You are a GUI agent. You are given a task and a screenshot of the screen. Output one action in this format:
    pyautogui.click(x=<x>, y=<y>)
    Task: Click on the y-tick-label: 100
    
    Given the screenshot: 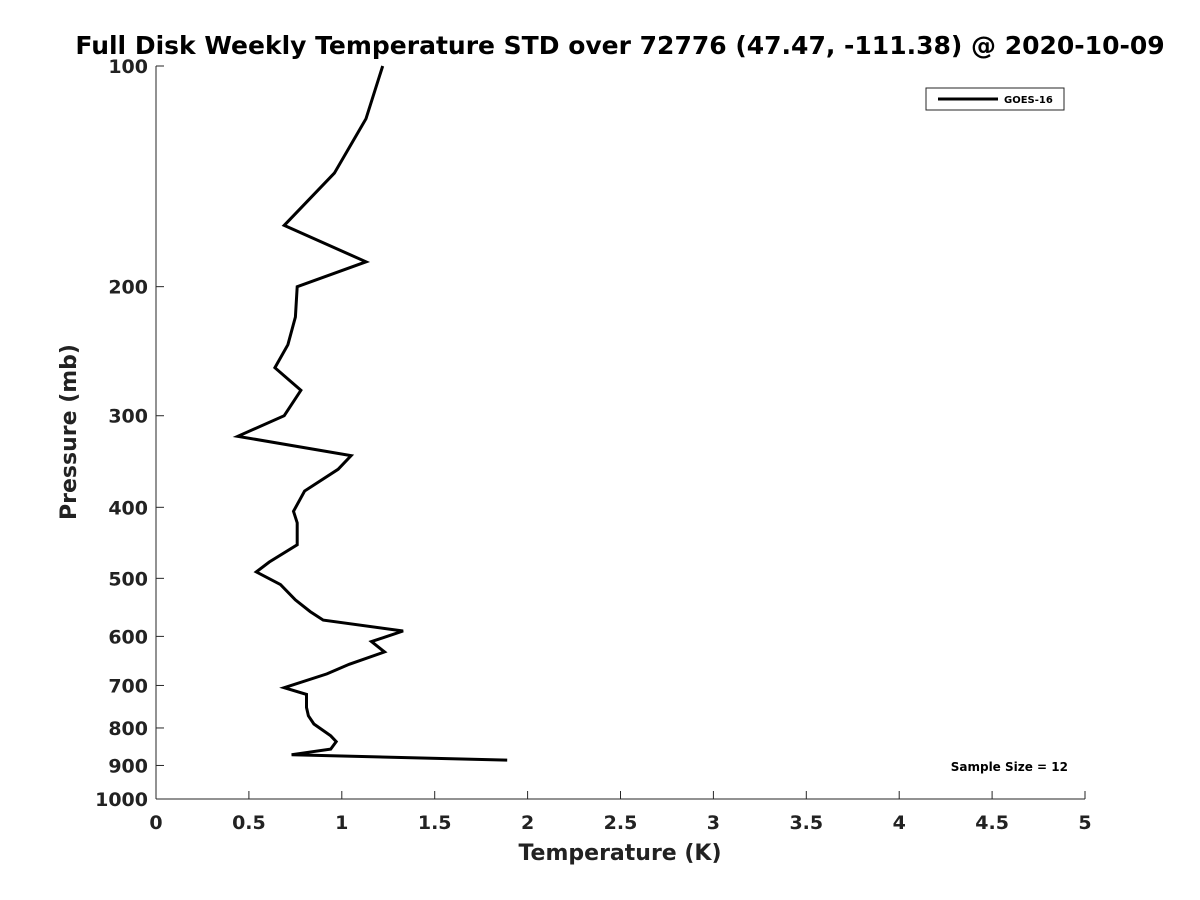 What is the action you would take?
    pyautogui.click(x=128, y=67)
    